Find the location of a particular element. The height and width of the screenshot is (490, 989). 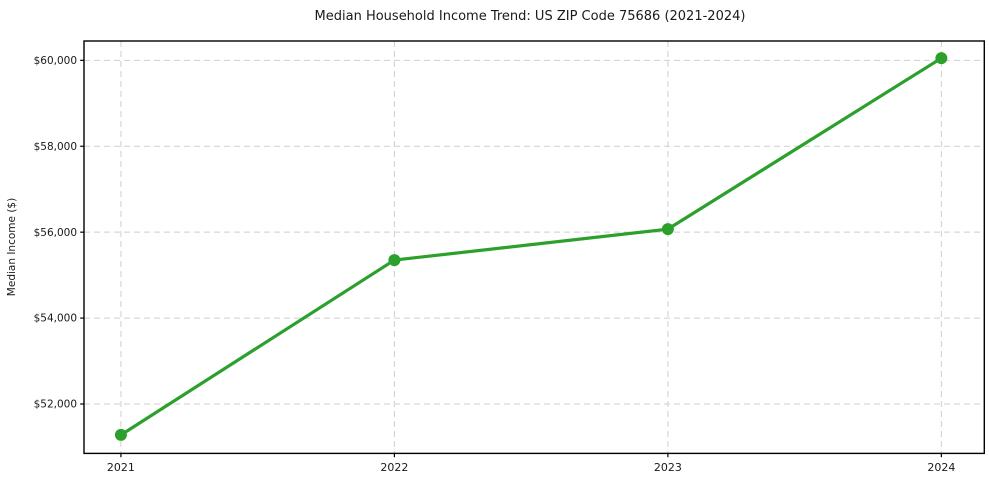

y-tick-label: $54,000 is located at coordinates (55, 319).